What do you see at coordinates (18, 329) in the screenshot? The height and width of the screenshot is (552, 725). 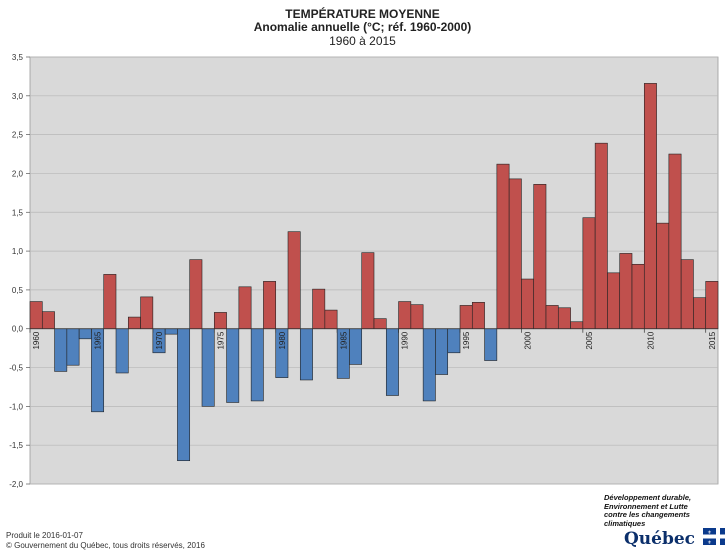 I see `y-tick-label: 0,0` at bounding box center [18, 329].